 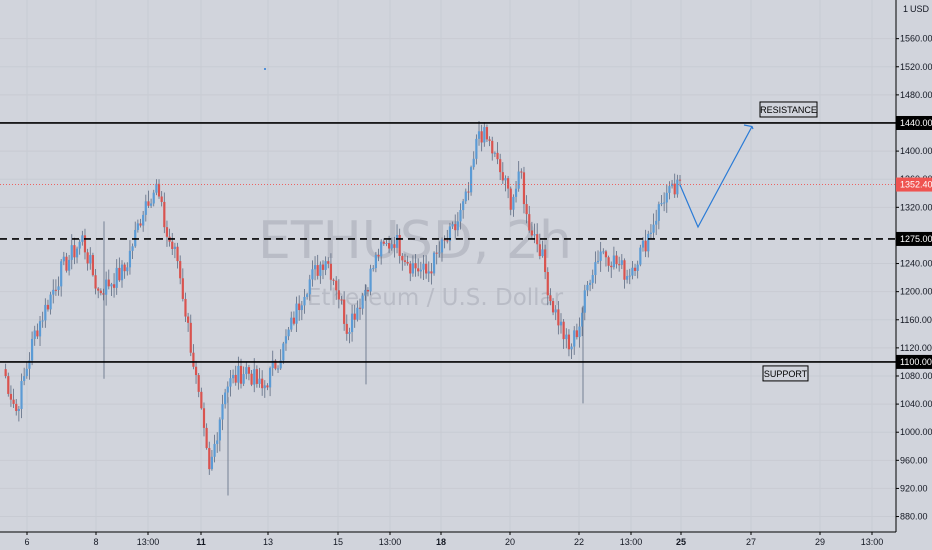 I want to click on price-tick-label: 1160.00, so click(x=916, y=320).